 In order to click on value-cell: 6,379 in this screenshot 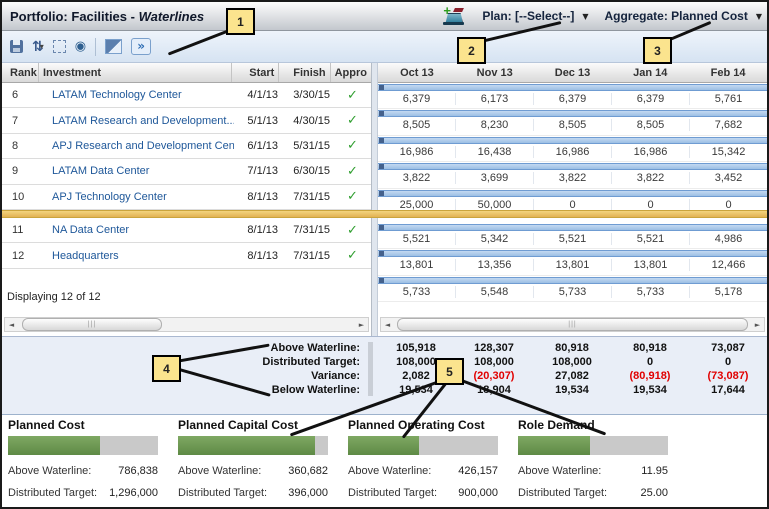, I will do `click(572, 99)`.